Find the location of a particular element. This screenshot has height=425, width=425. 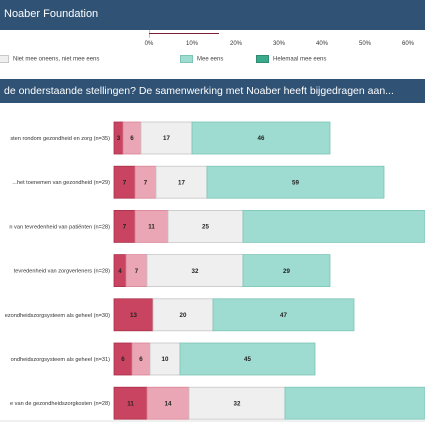

row-label: sten rondom gezondheid en zorg (n=35) is located at coordinates (60, 139).